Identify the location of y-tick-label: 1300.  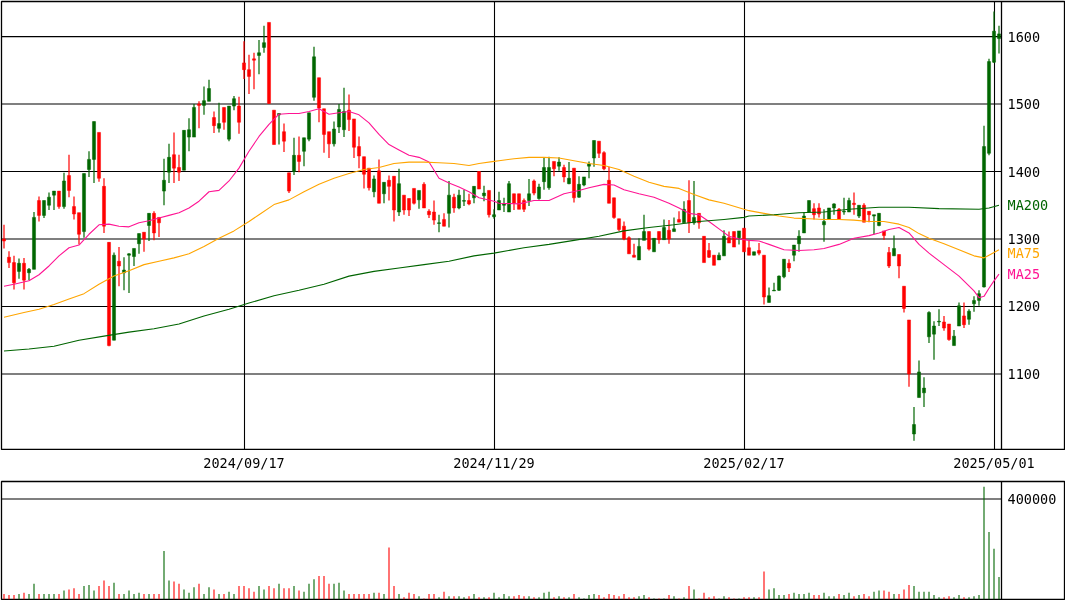
(1024, 238).